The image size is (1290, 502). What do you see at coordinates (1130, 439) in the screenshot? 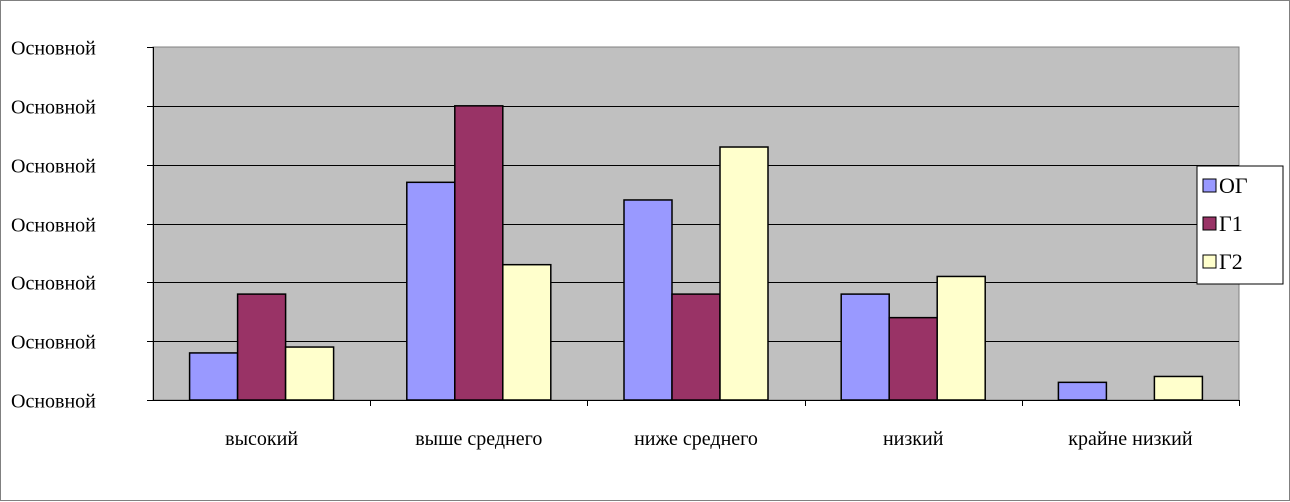
I see `x-tick-label: крайне низкий` at bounding box center [1130, 439].